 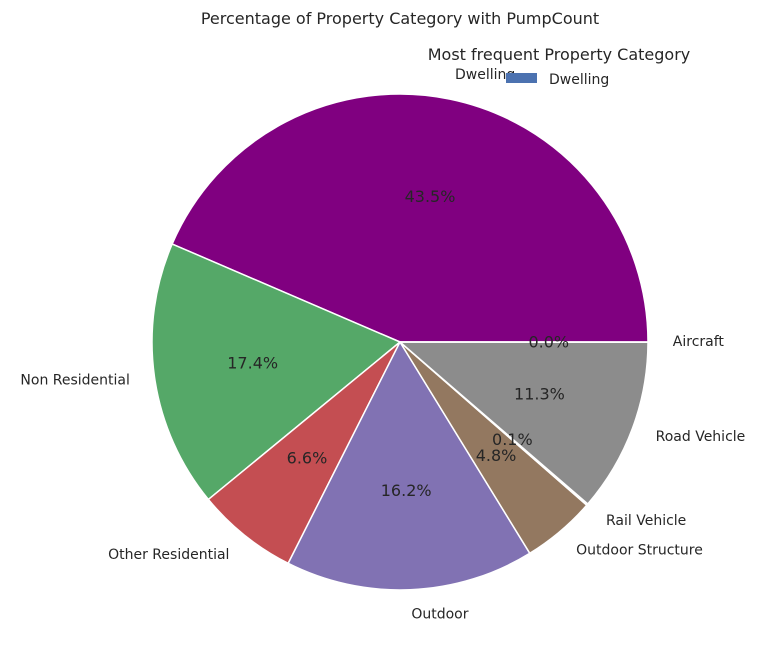 What do you see at coordinates (521, 78) in the screenshot?
I see `legend-swatch-dwelling` at bounding box center [521, 78].